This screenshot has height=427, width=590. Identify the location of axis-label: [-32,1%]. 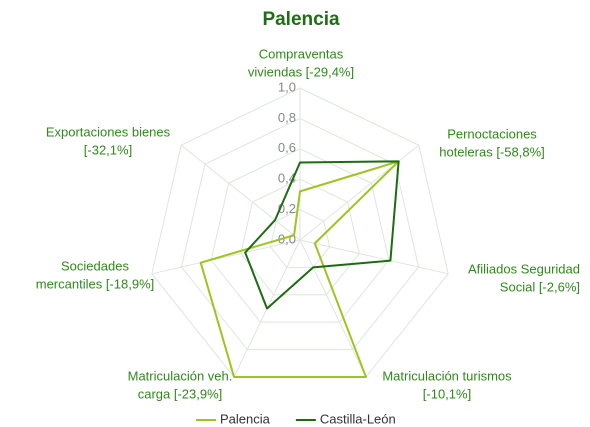
(108, 149).